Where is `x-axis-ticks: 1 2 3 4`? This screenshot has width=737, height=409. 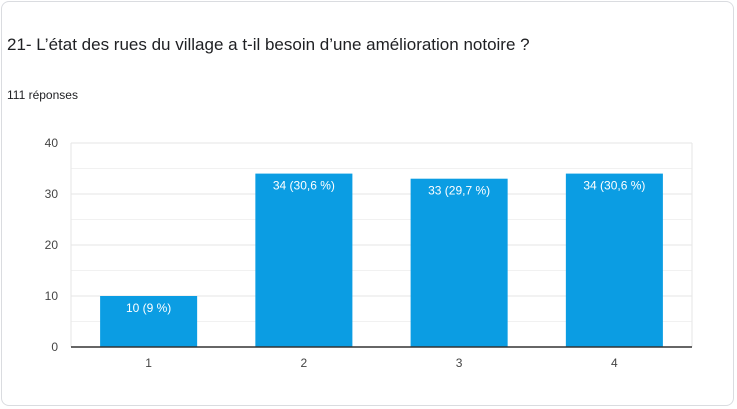 x-axis-ticks: 1 2 3 4 is located at coordinates (381, 363).